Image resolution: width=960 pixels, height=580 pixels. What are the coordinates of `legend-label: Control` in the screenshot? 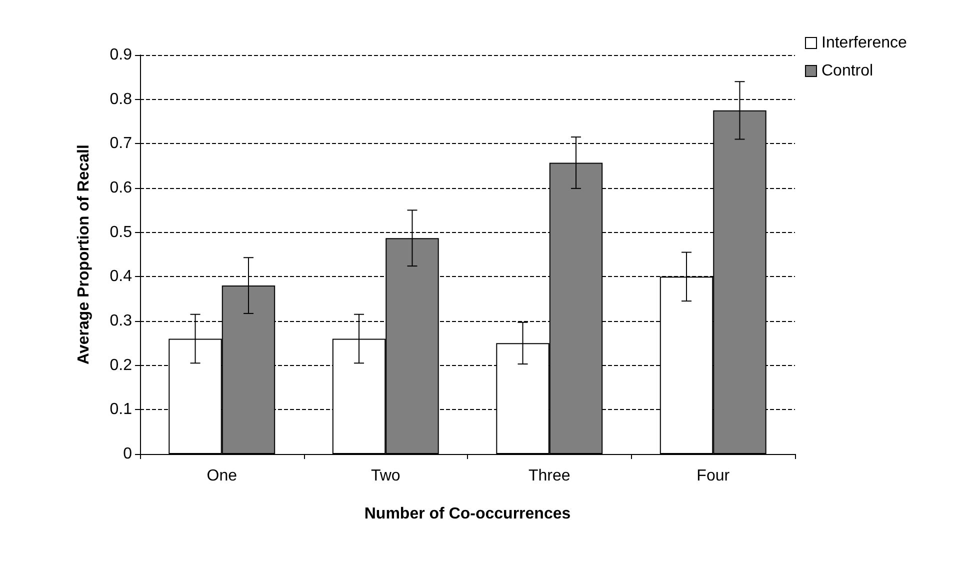 It's located at (848, 71).